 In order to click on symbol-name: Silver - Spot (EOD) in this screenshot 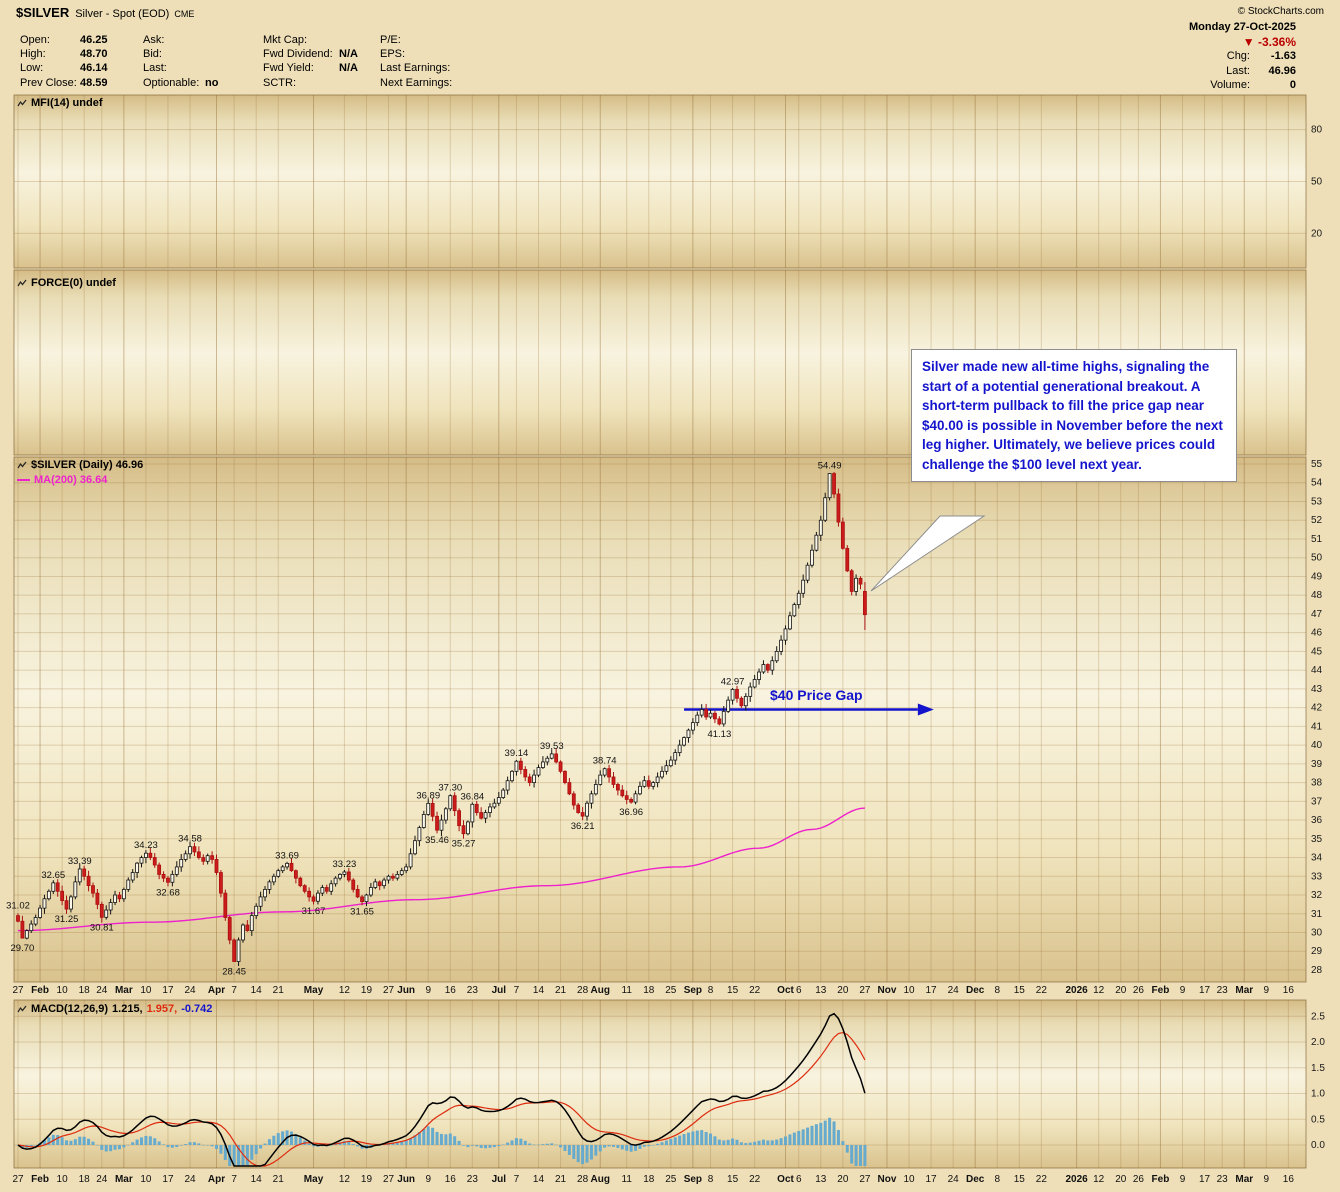, I will do `click(122, 14)`.